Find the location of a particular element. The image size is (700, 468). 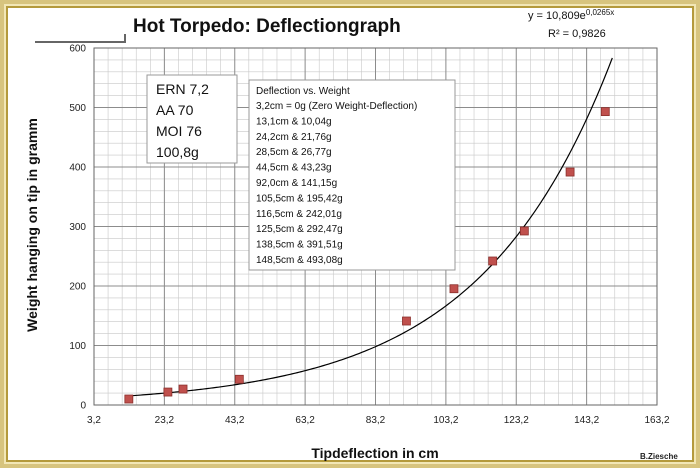

info-box-line: AA 70 is located at coordinates (175, 110).